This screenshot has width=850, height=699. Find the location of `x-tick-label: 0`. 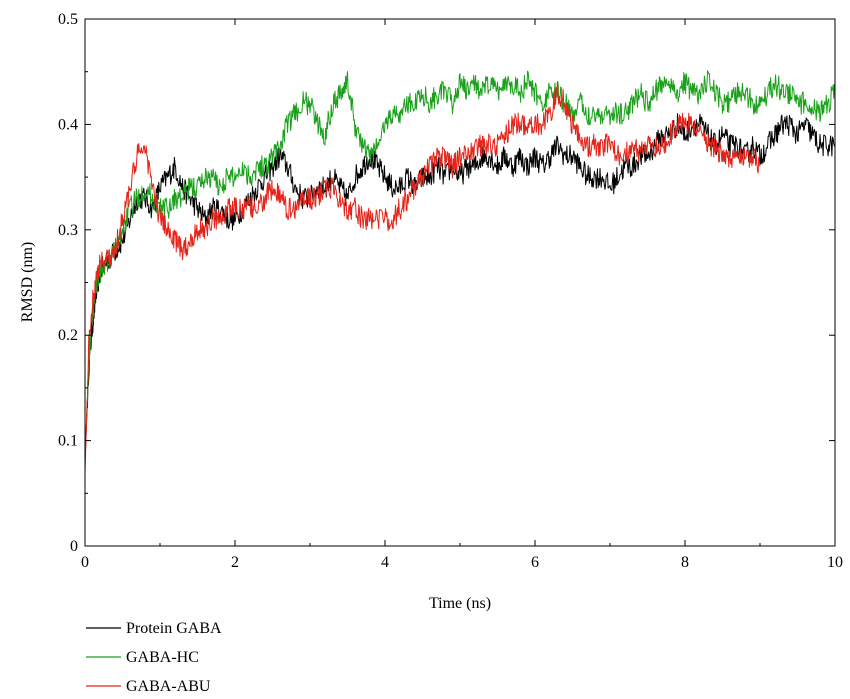

x-tick-label: 0 is located at coordinates (85, 562).